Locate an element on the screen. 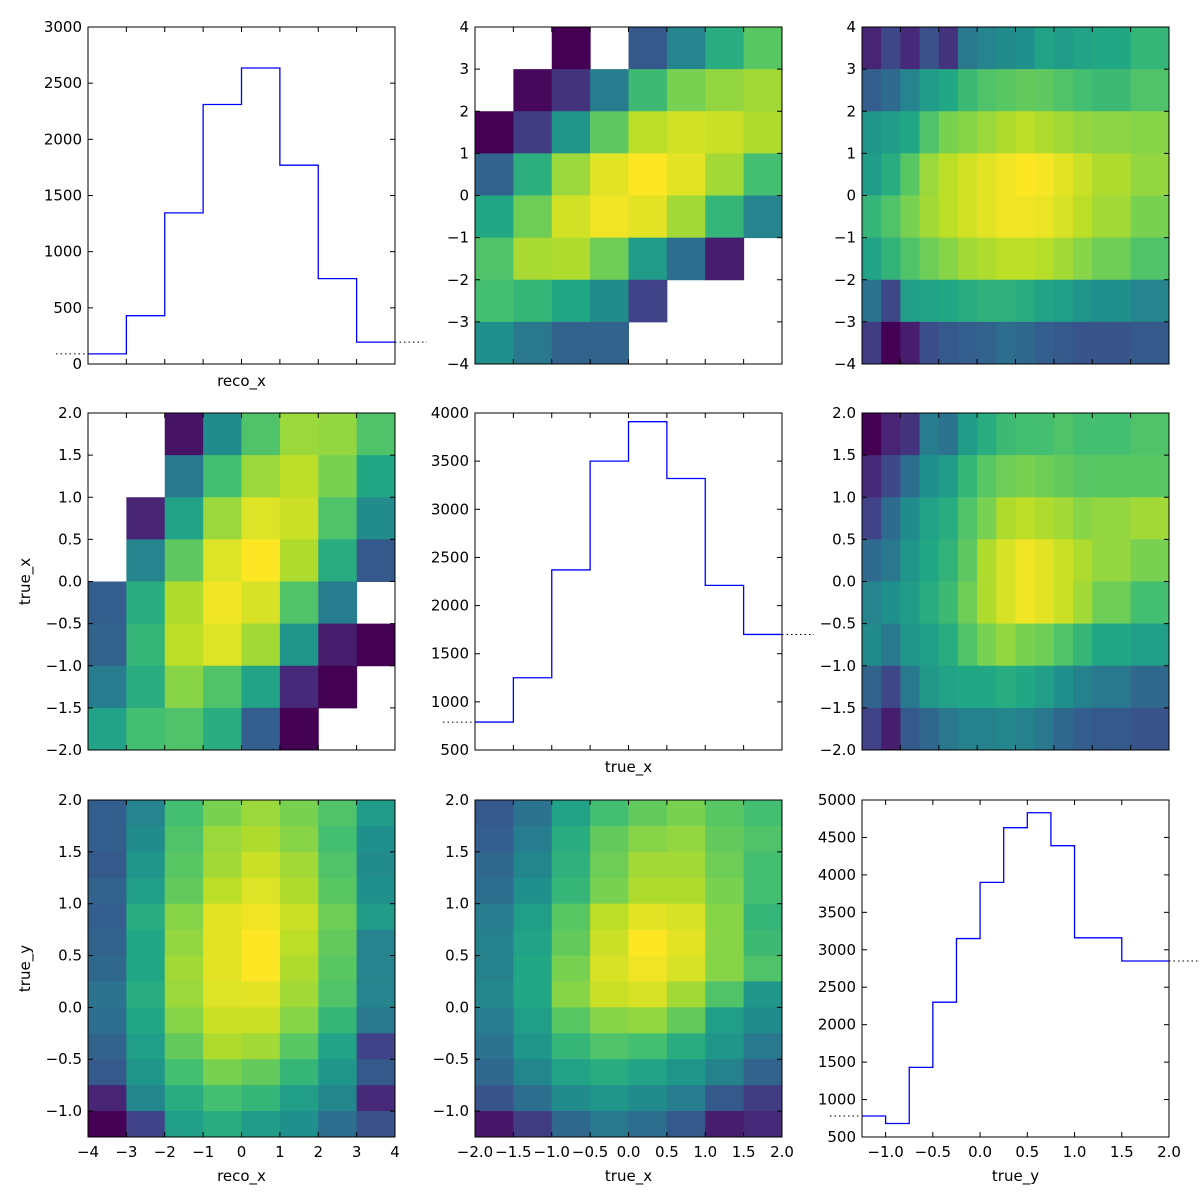 This screenshot has height=1200, width=1200. y-tick-label: 500 is located at coordinates (454, 750).